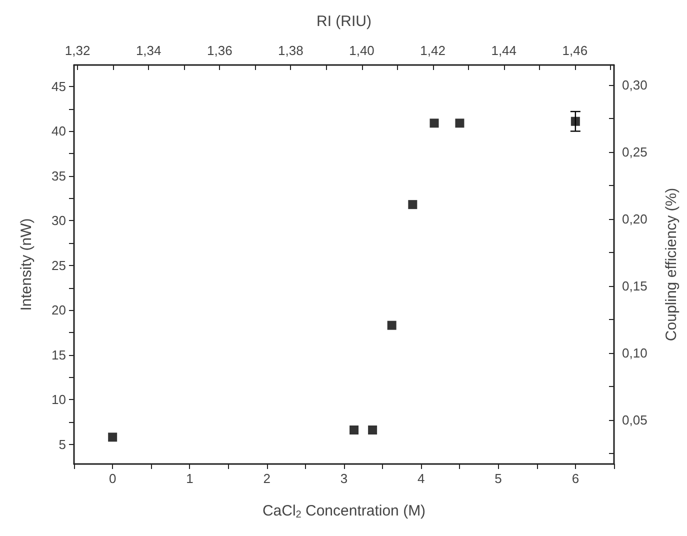 Image resolution: width=687 pixels, height=536 pixels. Describe the element at coordinates (26, 264) in the screenshot. I see `y-axis-title: Intensity (nW)` at that location.